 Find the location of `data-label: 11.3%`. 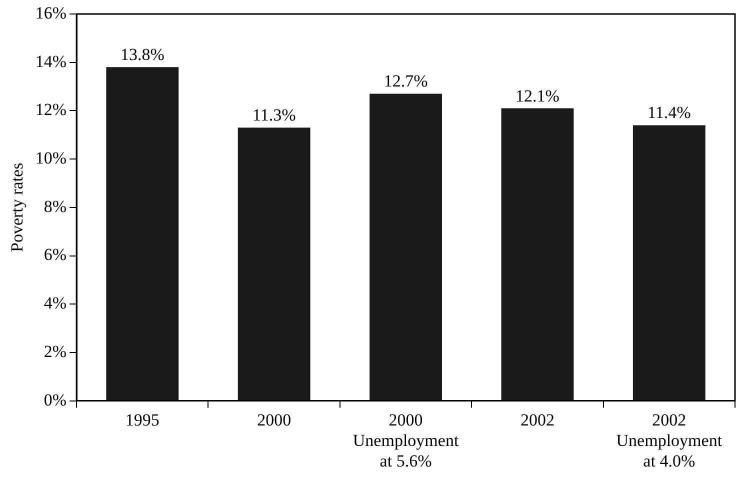

data-label: 11.3% is located at coordinates (274, 115).